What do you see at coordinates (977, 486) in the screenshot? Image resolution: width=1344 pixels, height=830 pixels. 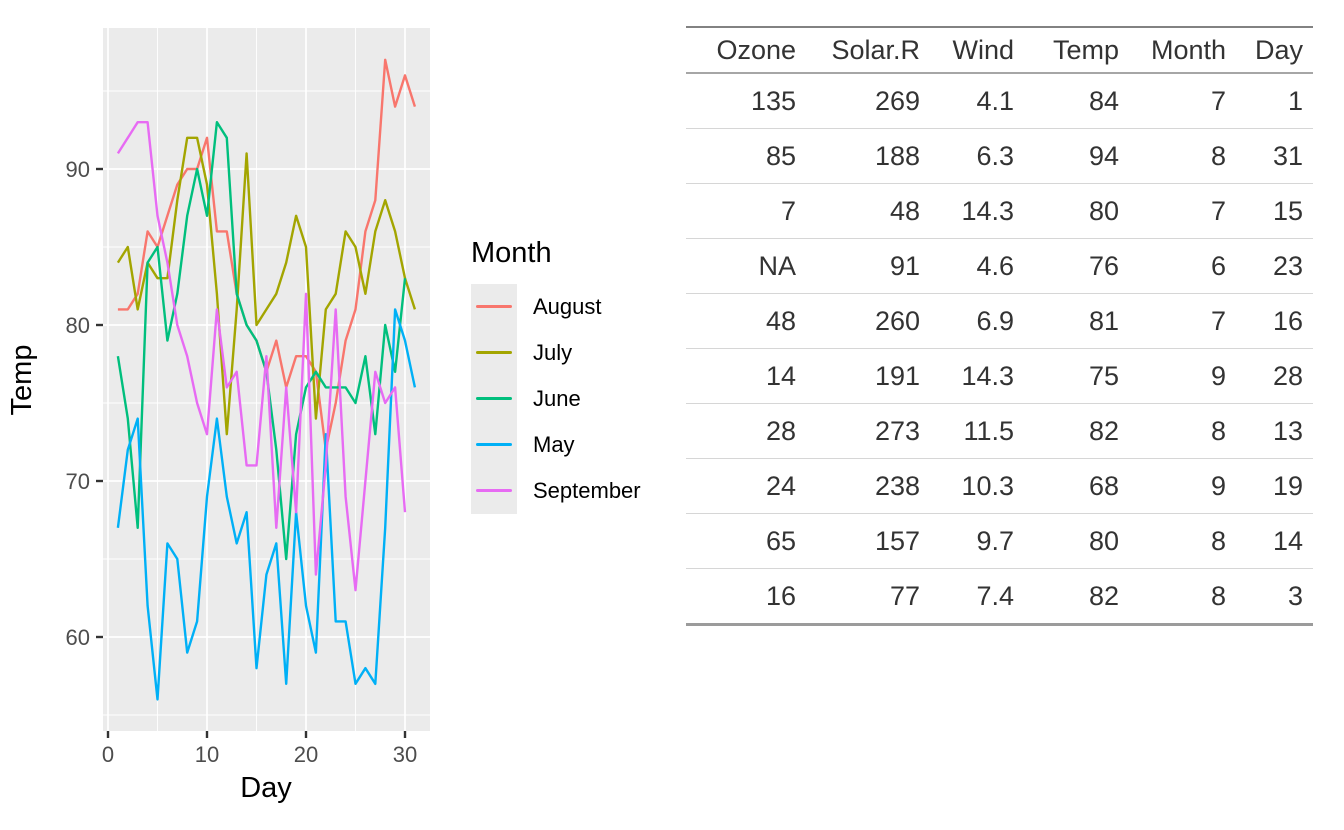 I see `table-cell: 10.3` at bounding box center [977, 486].